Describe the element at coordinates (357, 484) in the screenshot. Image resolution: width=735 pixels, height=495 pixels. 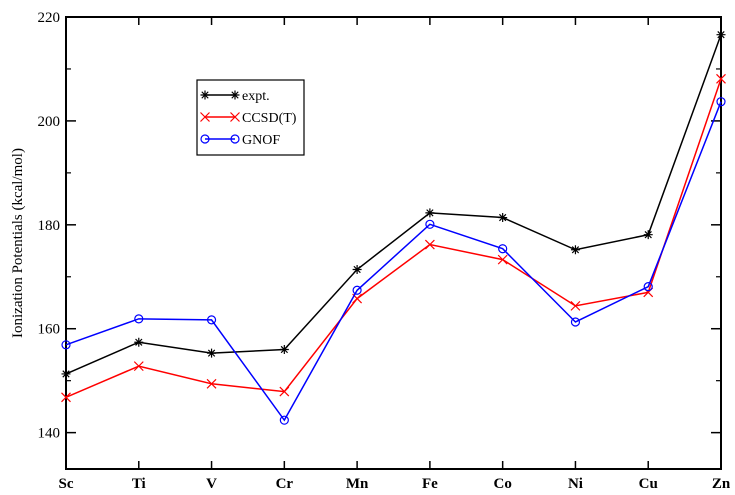
I see `x-tick-label: Mn` at that location.